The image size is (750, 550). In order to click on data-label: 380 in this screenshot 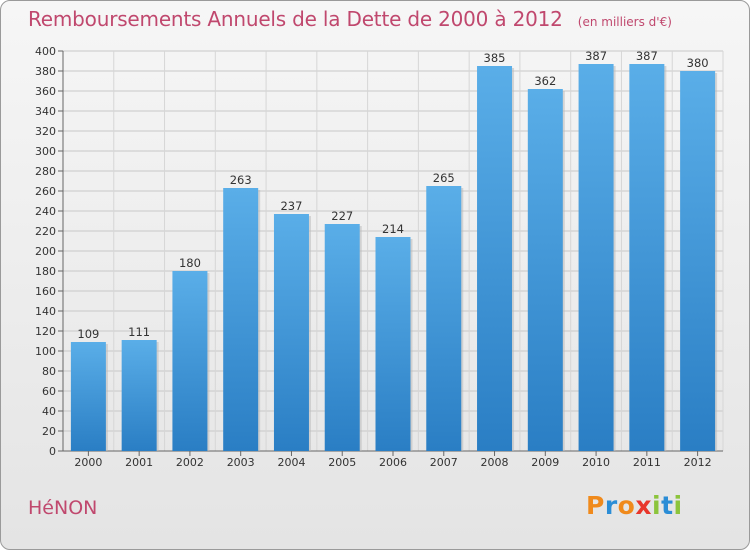, I will do `click(698, 63)`.